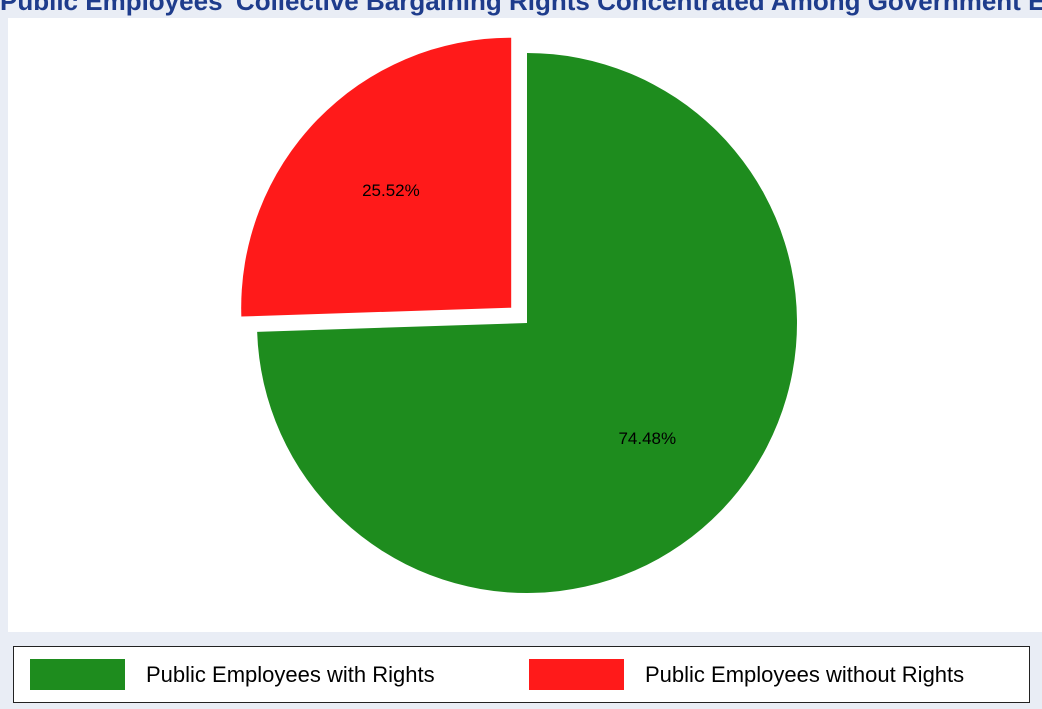 The height and width of the screenshot is (709, 1042). I want to click on pie-slice-without-rights, so click(376, 177).